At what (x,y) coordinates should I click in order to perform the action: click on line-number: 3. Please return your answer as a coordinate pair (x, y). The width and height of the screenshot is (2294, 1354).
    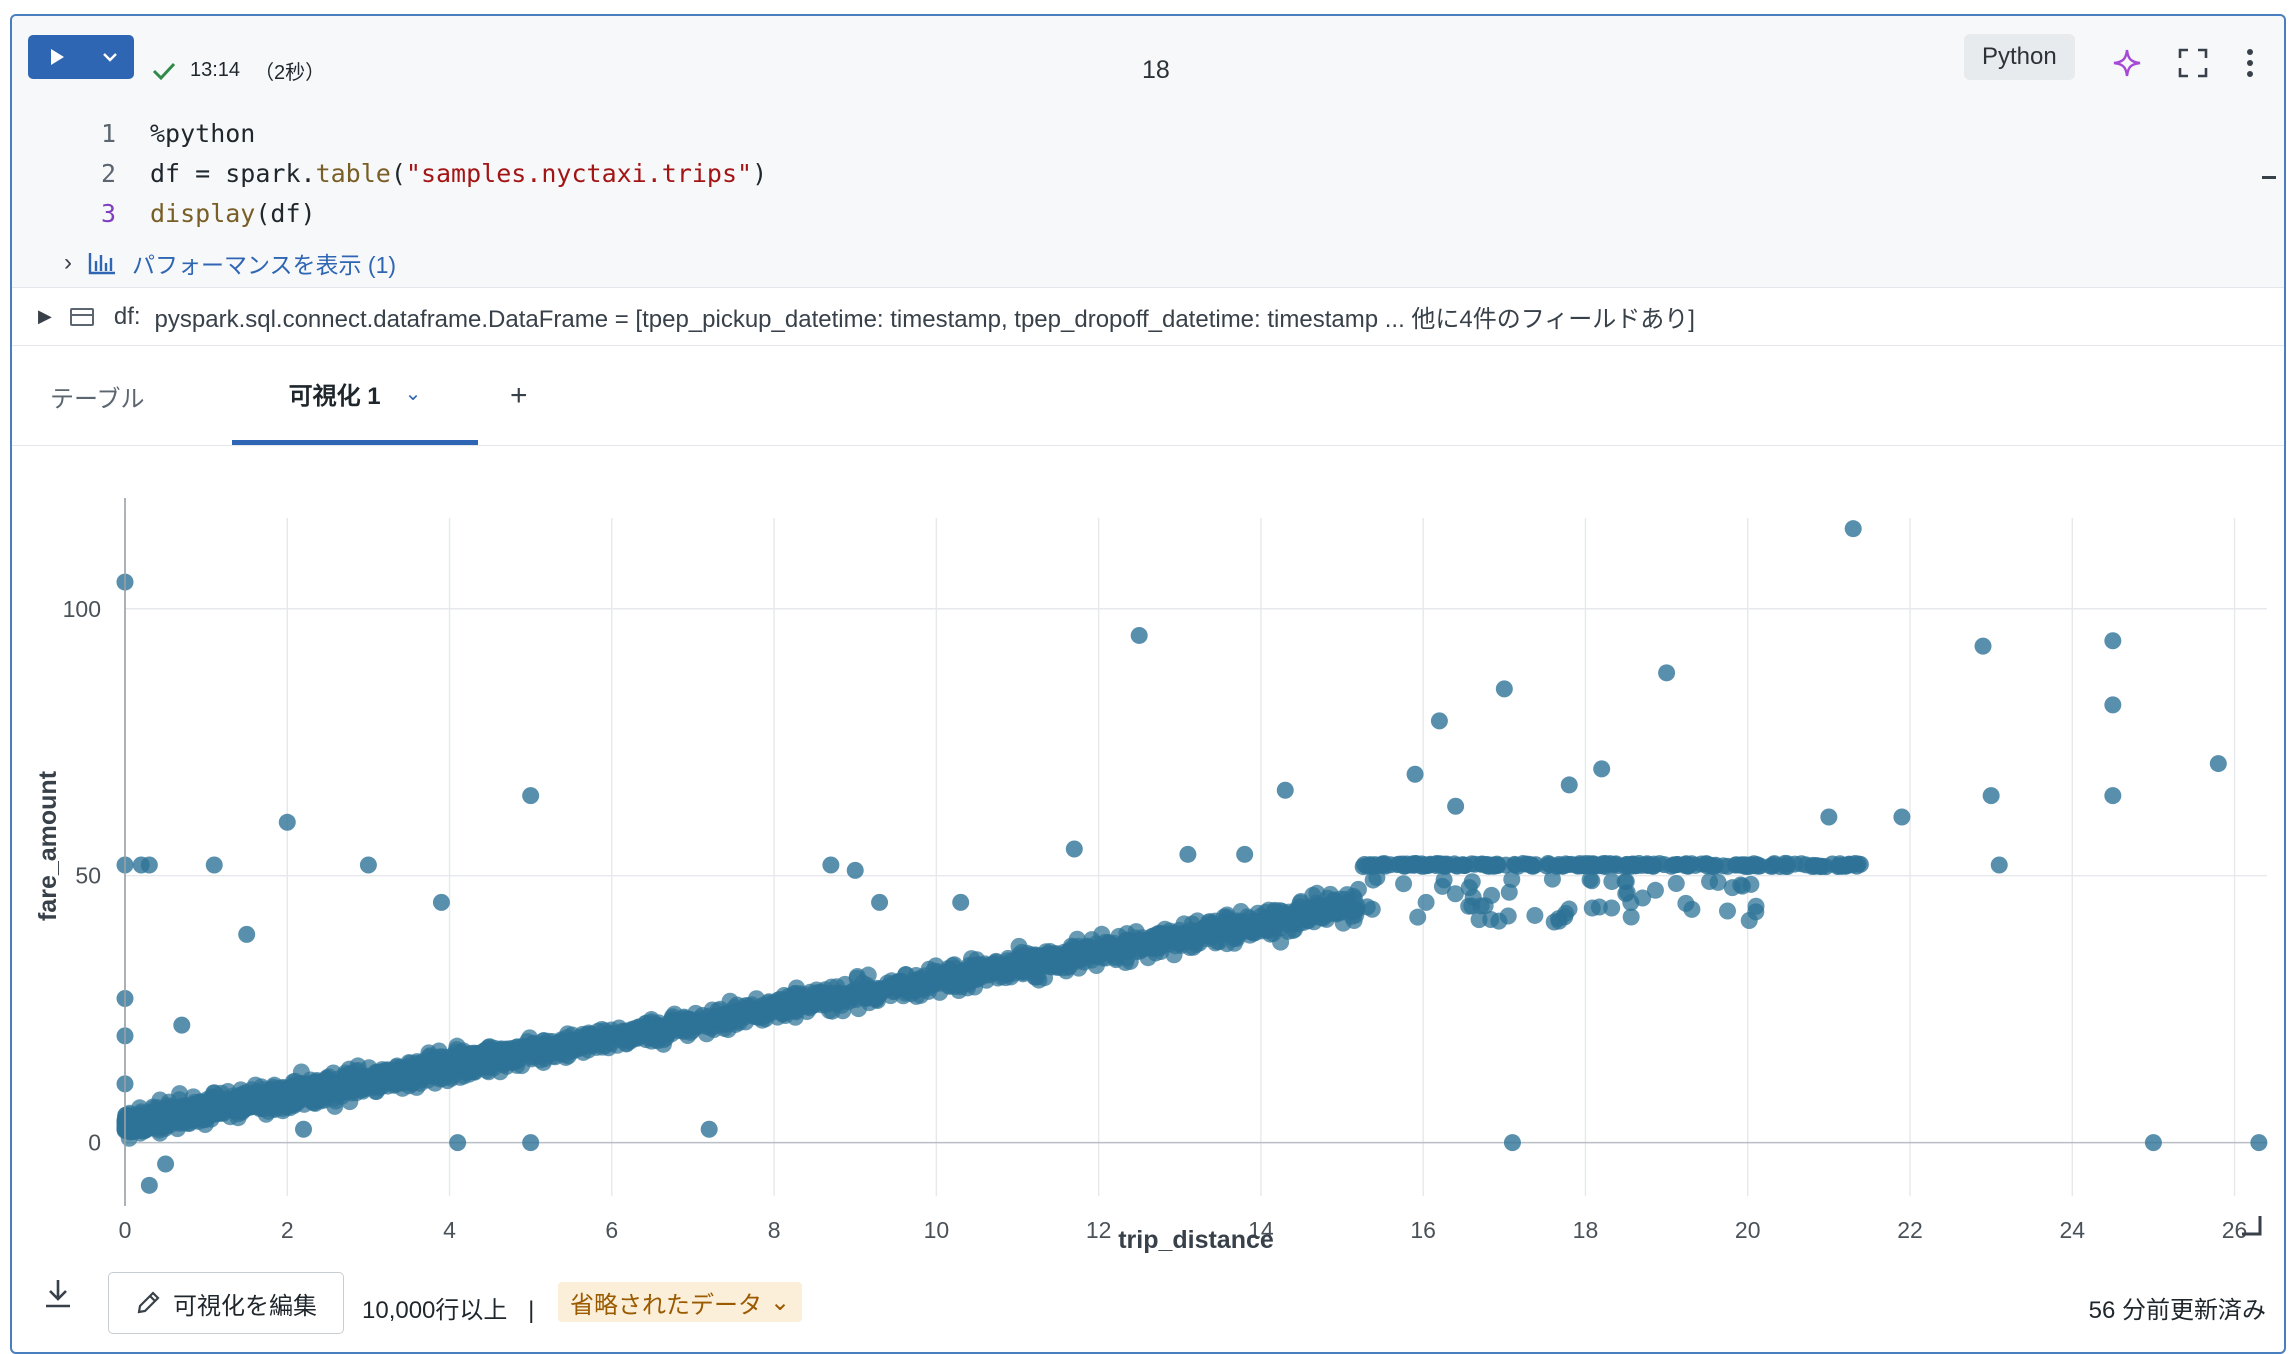
    Looking at the image, I should click on (108, 213).